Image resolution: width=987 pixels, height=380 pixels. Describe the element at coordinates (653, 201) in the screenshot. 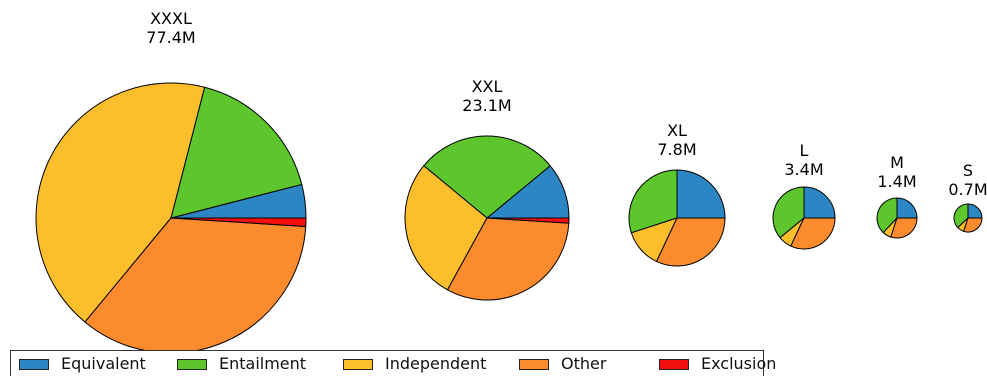

I see `slice-xl-entailment` at that location.